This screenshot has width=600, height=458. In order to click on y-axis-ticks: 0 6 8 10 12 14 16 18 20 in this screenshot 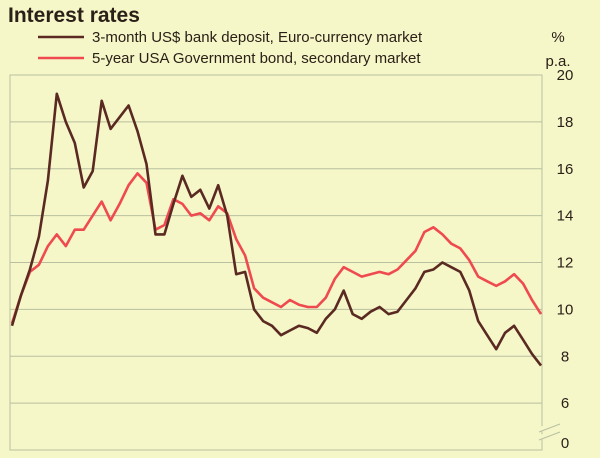, I will do `click(565, 259)`.